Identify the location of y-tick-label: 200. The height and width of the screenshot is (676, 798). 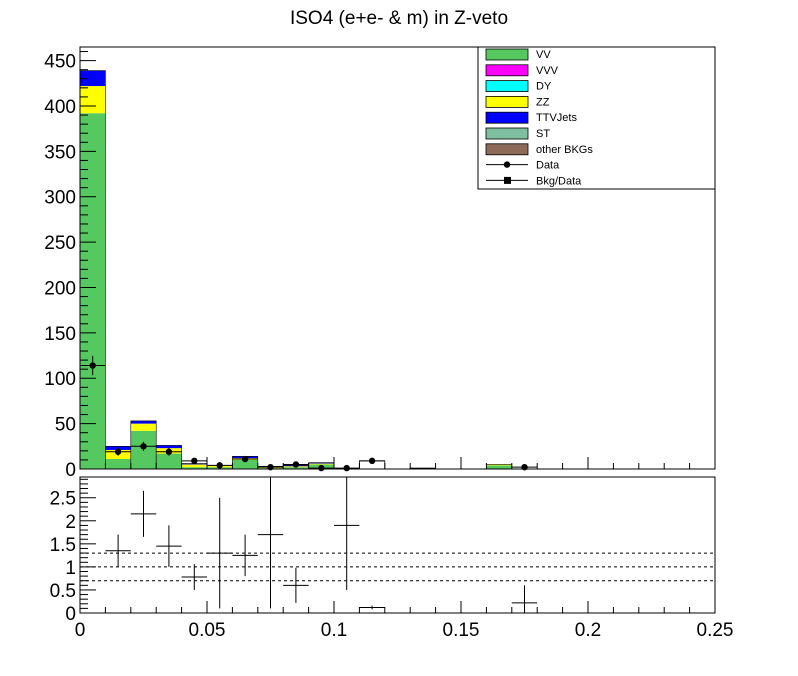
(60, 288).